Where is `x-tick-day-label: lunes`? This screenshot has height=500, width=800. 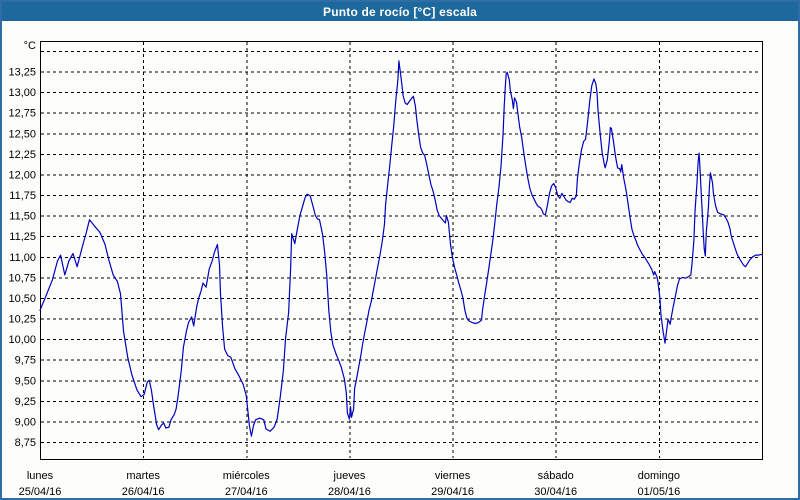
x-tick-day-label: lunes is located at coordinates (40, 476).